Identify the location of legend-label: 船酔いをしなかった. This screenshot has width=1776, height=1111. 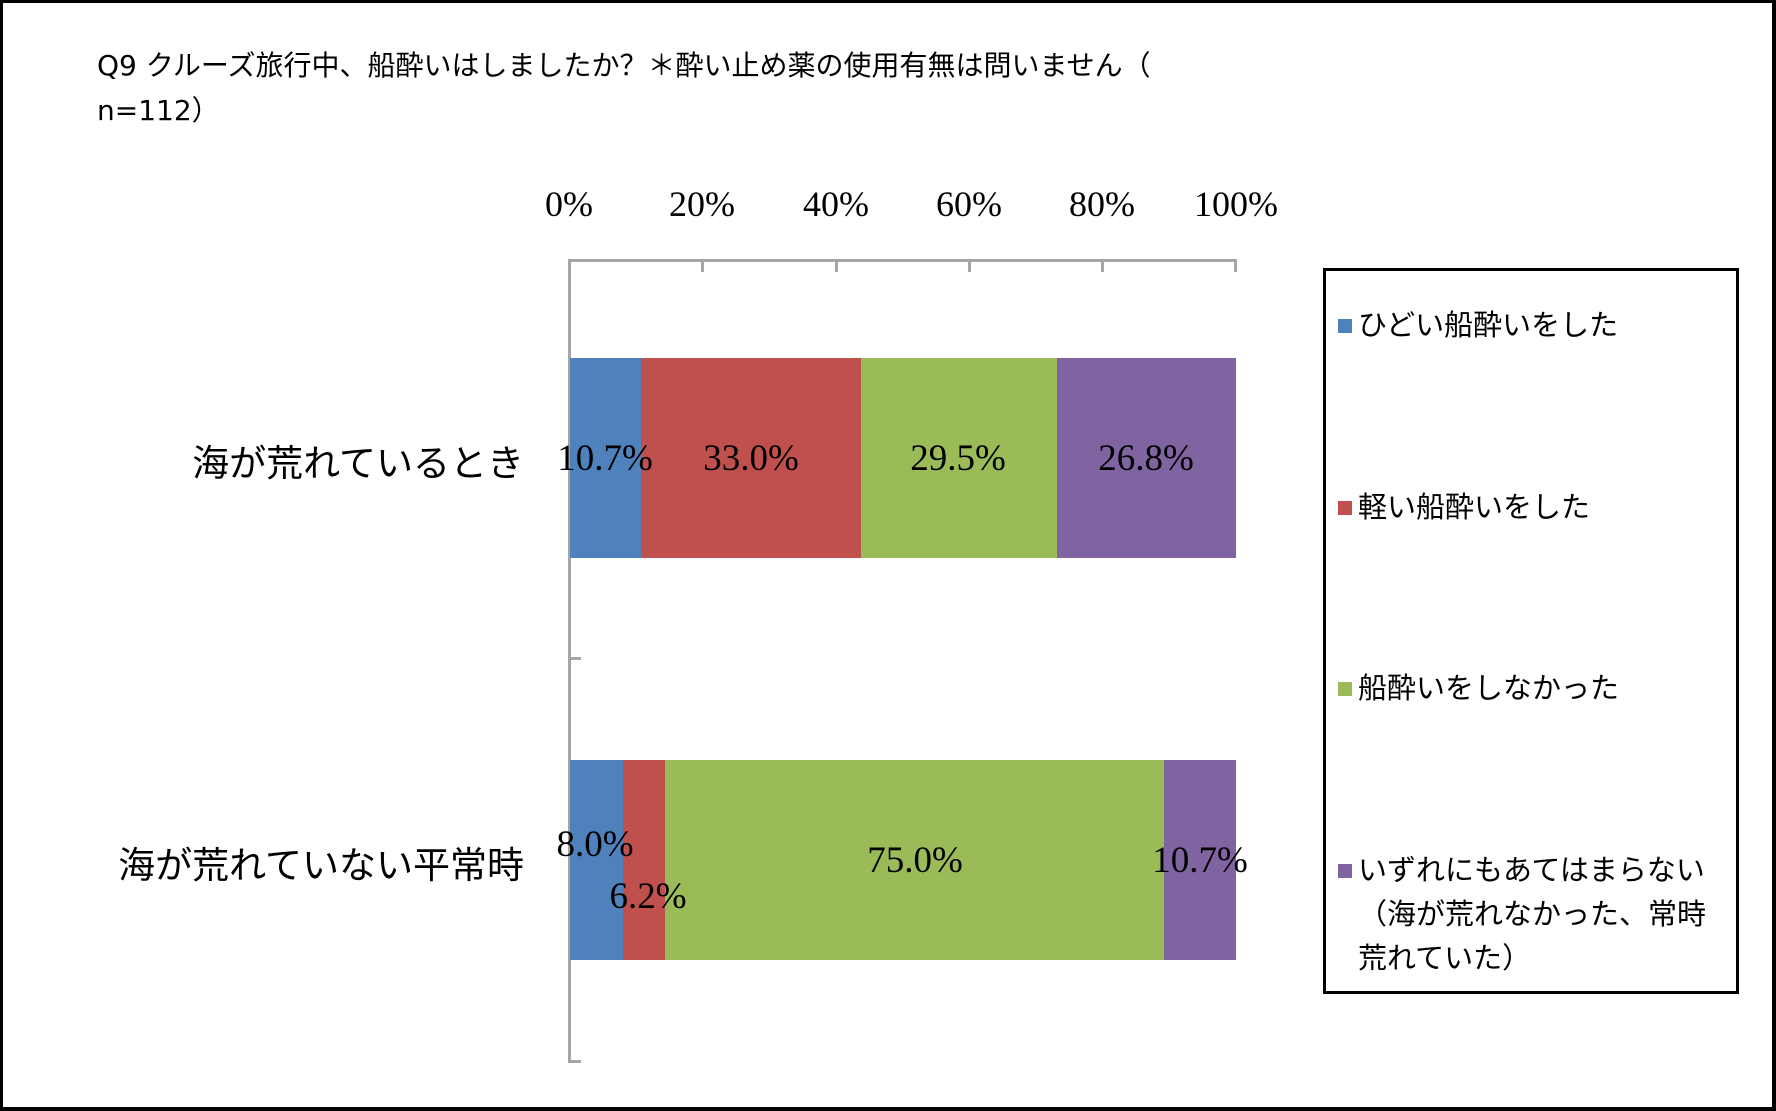
(1489, 688).